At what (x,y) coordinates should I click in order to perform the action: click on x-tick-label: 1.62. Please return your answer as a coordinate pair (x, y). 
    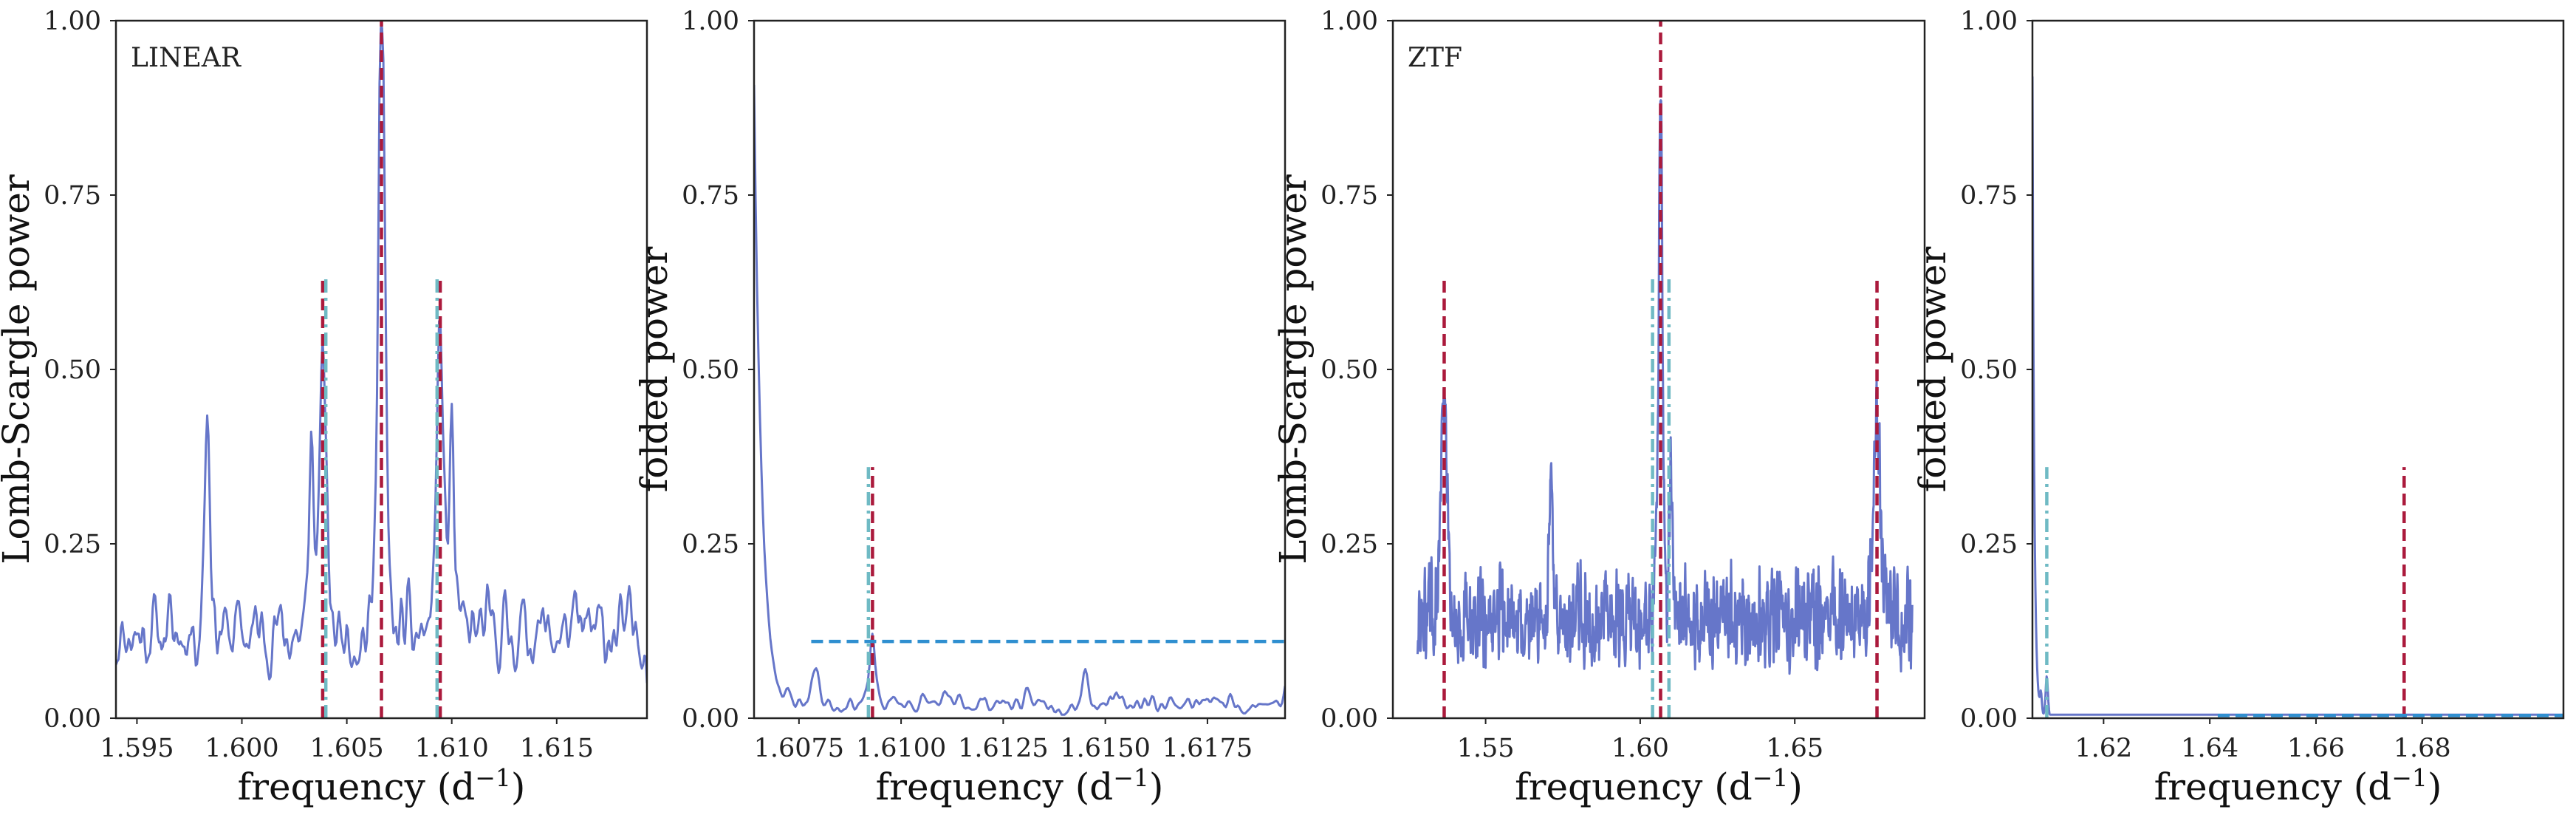
    Looking at the image, I should click on (2103, 748).